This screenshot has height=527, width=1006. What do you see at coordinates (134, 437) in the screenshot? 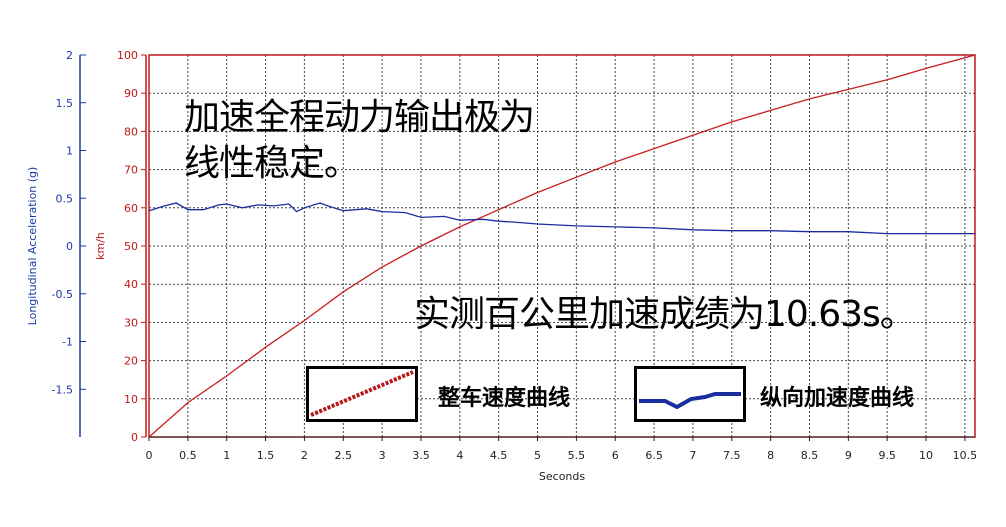
I see `right-tick-label: 0` at bounding box center [134, 437].